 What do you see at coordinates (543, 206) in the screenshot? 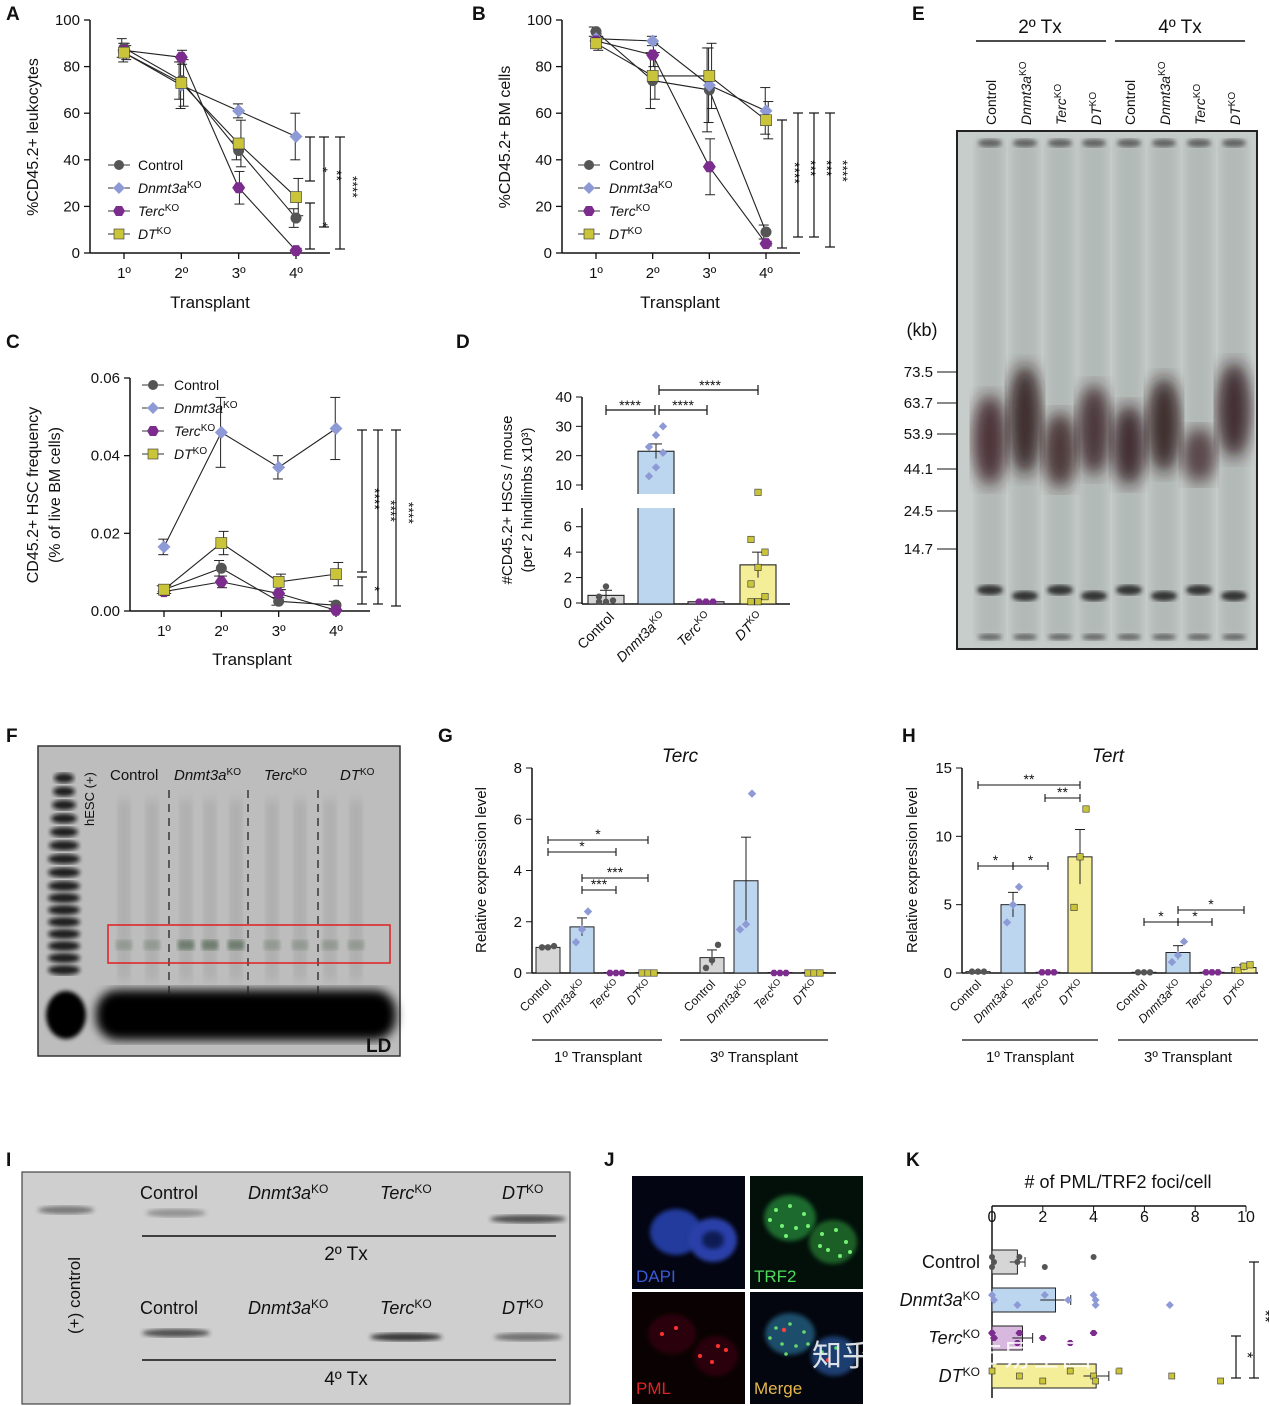
I see `plotB-ytick-label: 20` at bounding box center [543, 206].